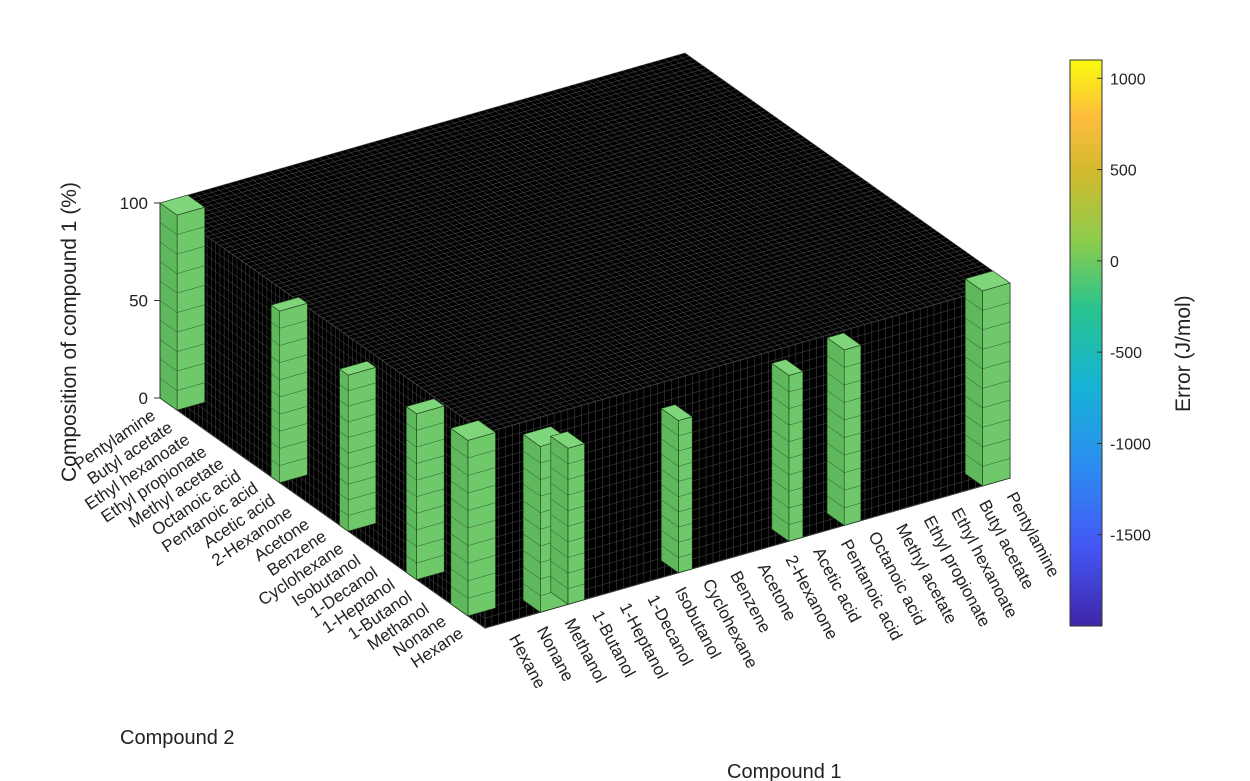 This screenshot has width=1250, height=781. I want to click on y-axis-title: Compound 2, so click(177, 738).